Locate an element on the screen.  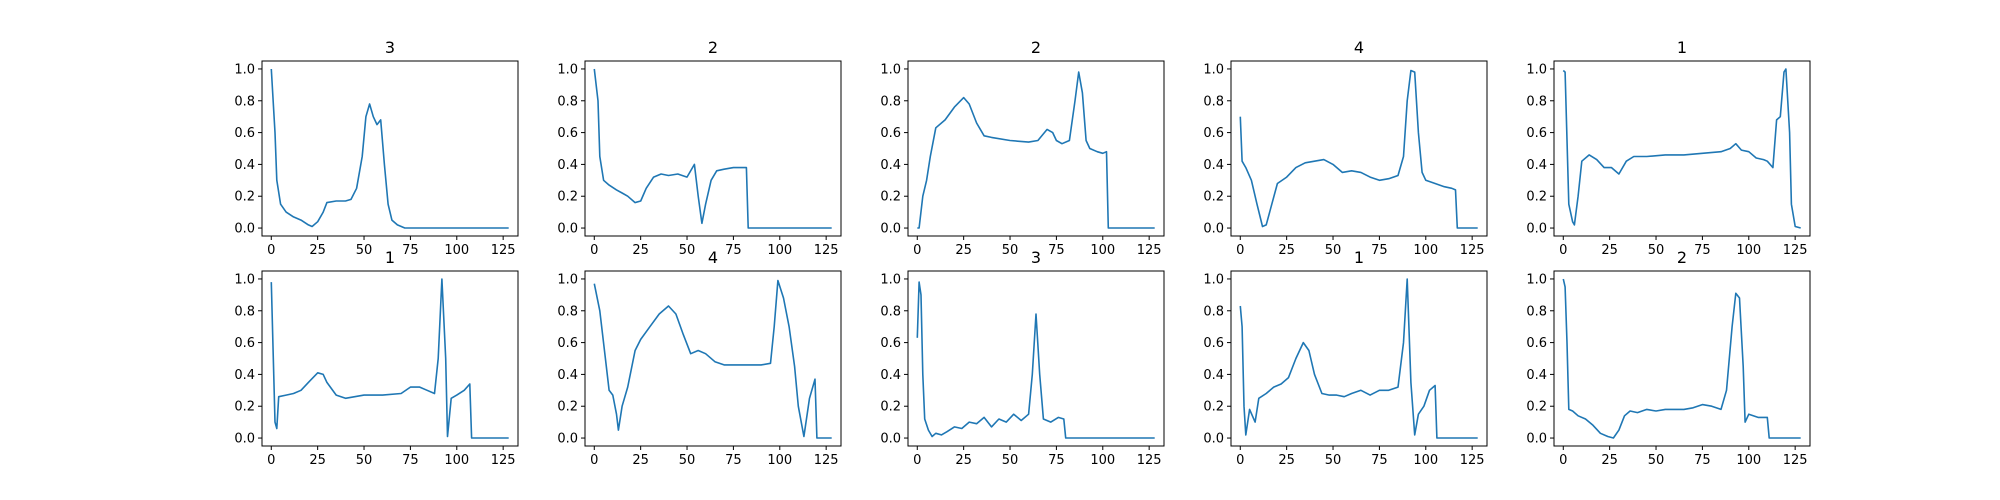
subplot-9: 1 0 25 50 75 100 125 0.0 0.2 0.4 0.6 0.8 1.0 is located at coordinates (1345, 358).